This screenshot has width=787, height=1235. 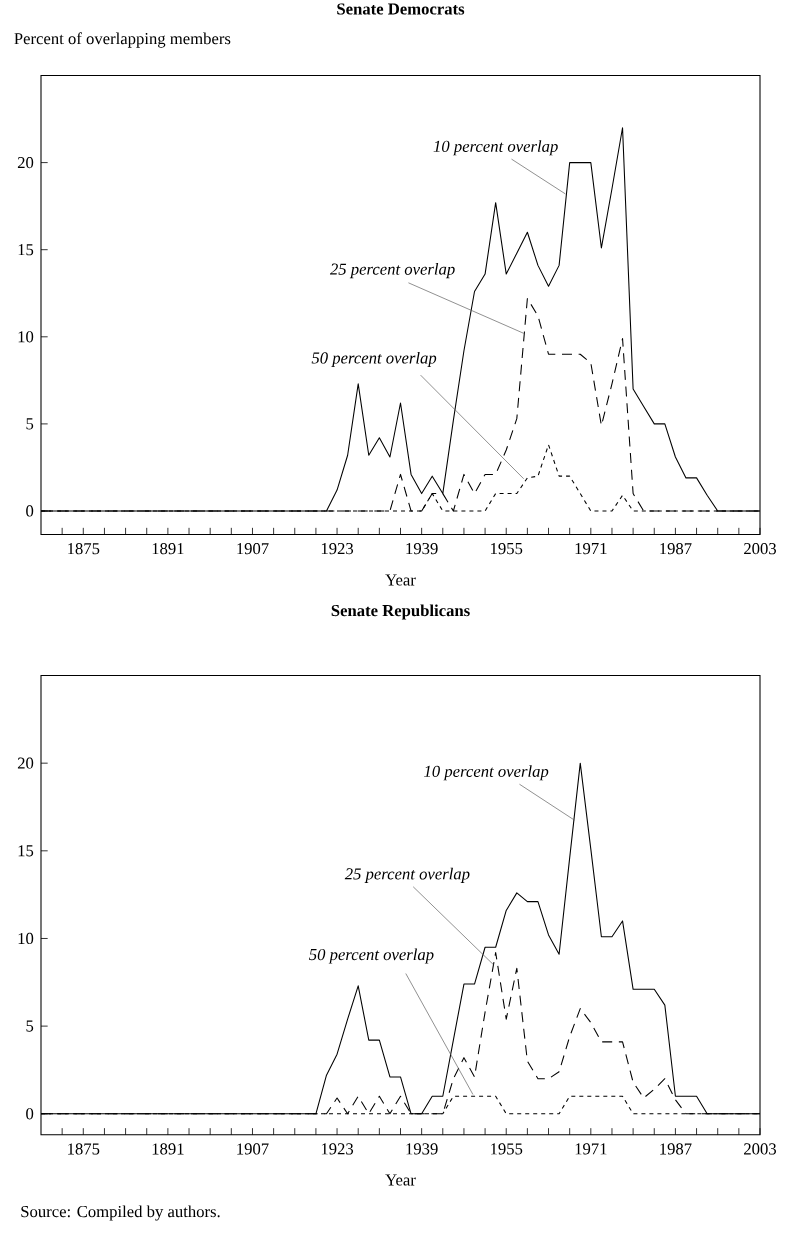 What do you see at coordinates (400, 612) in the screenshot?
I see `chart-title: Senate Republicans` at bounding box center [400, 612].